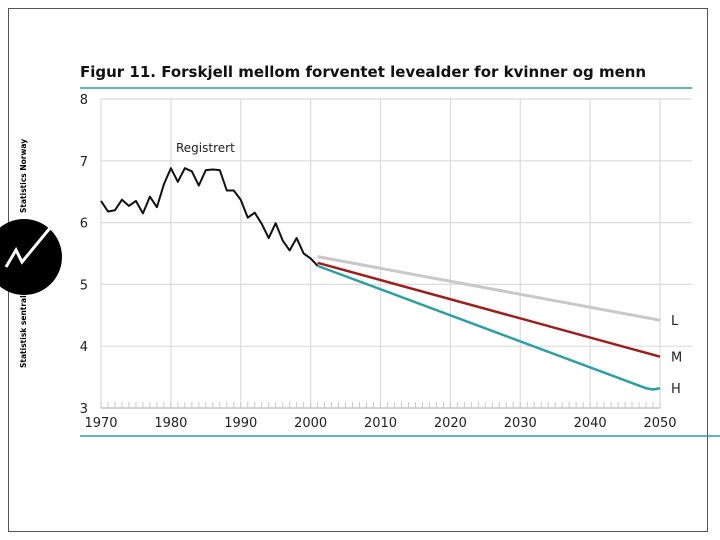 The height and width of the screenshot is (540, 720). I want to click on series-labels: L M H, so click(676, 355).